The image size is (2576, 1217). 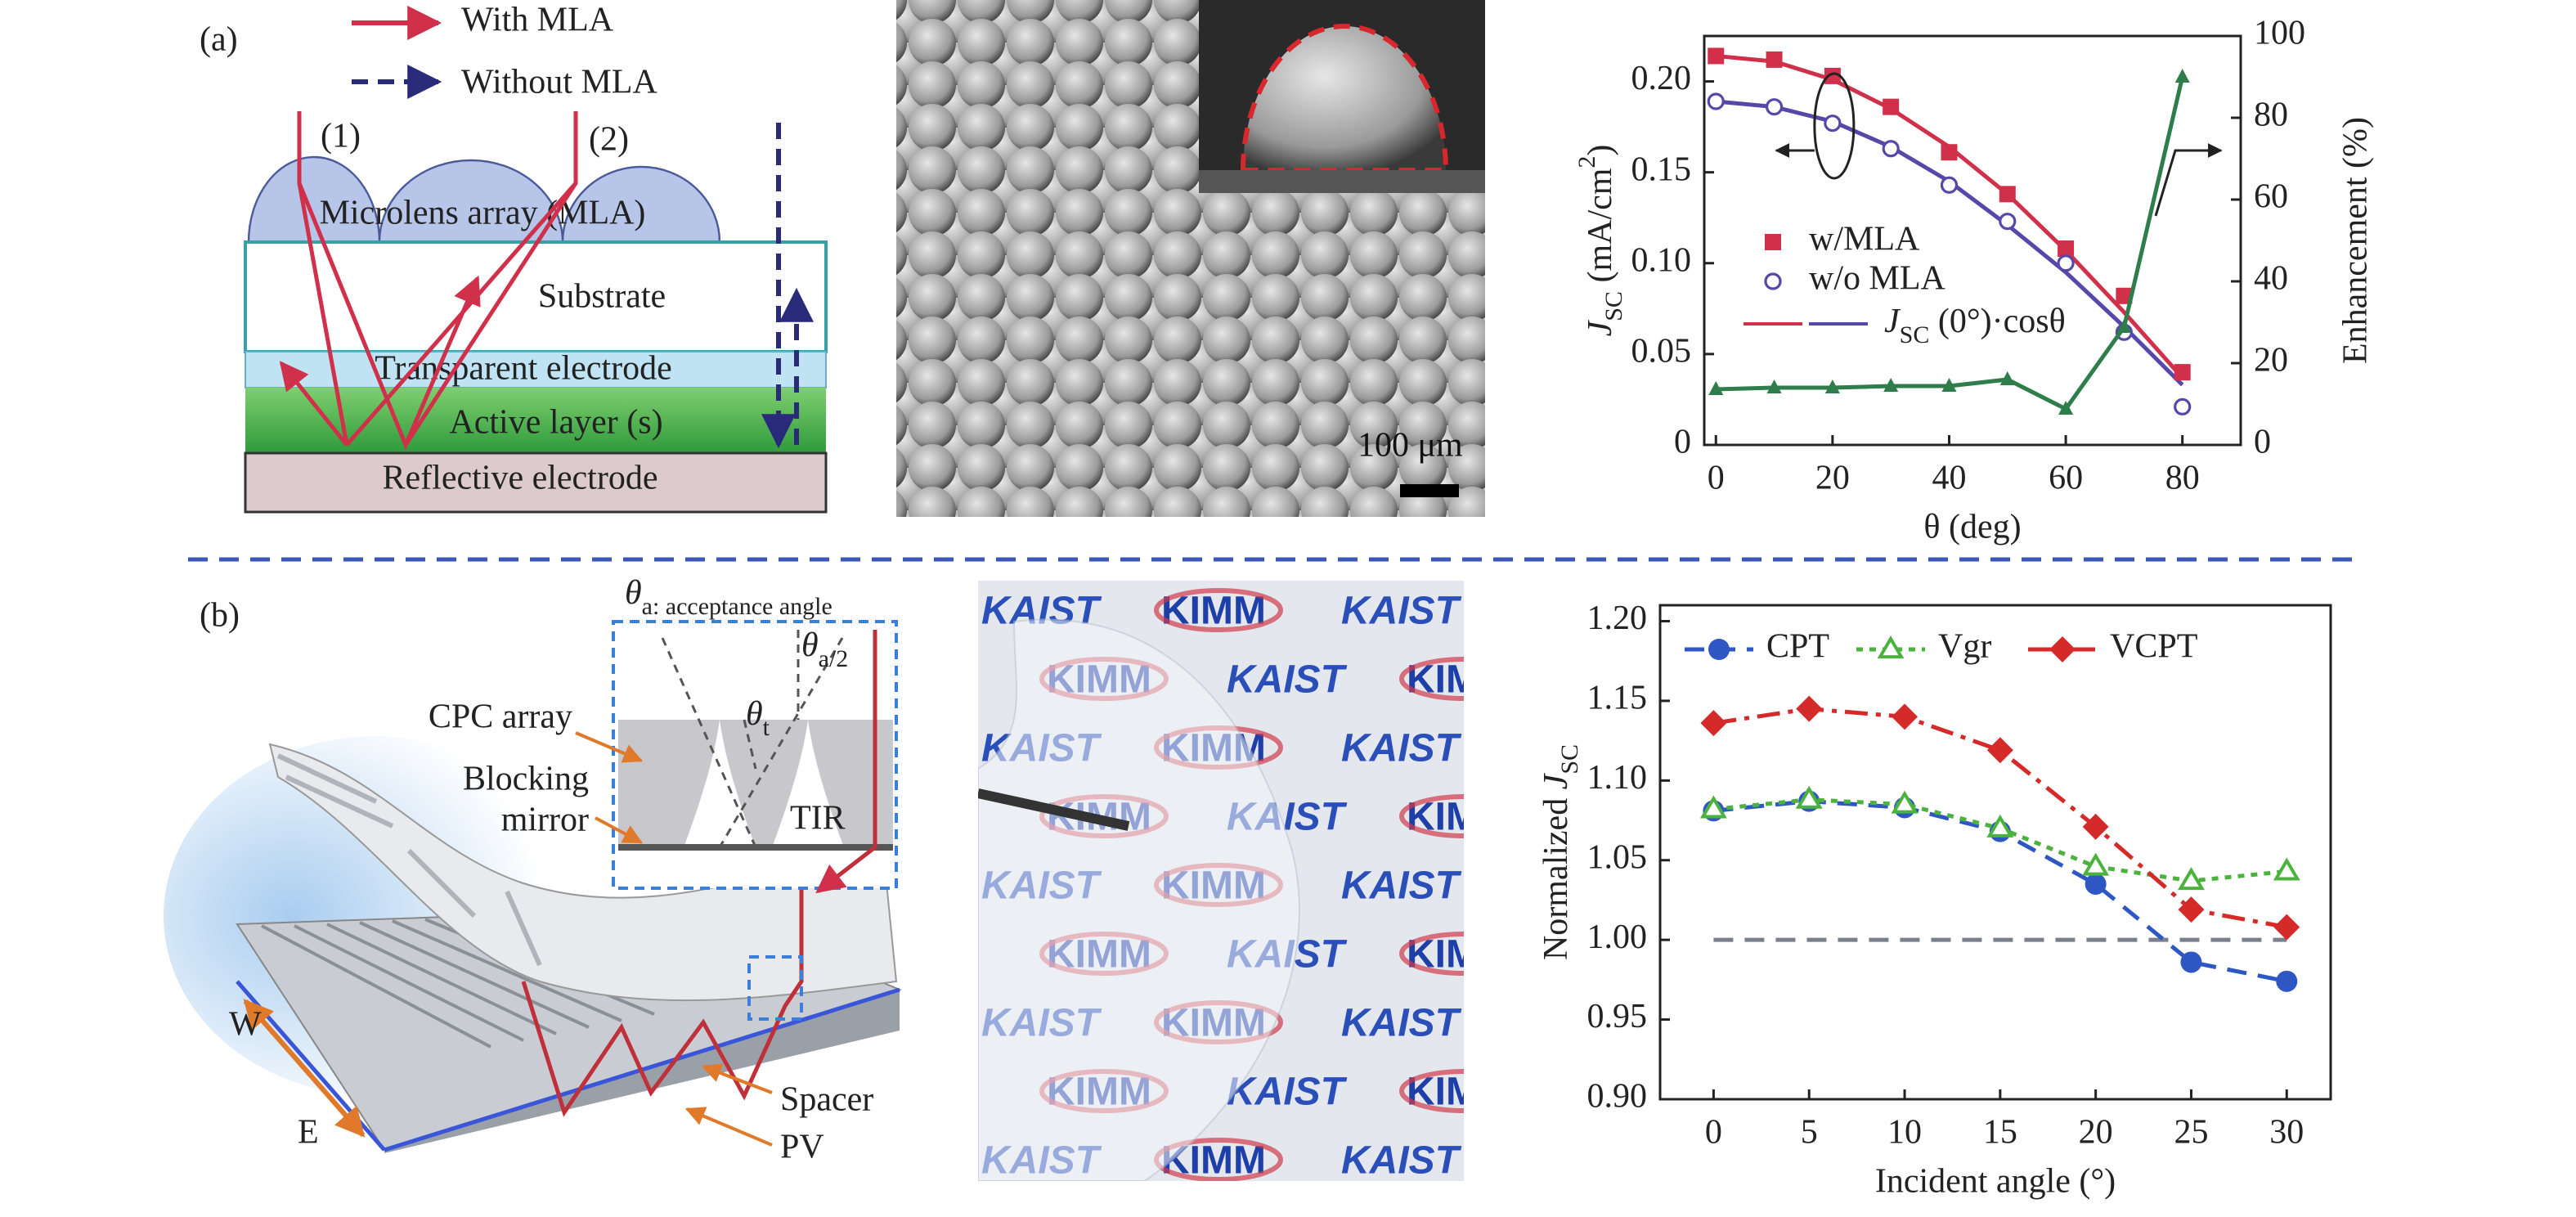 What do you see at coordinates (1345, 98) in the screenshot?
I see `inset-outline` at bounding box center [1345, 98].